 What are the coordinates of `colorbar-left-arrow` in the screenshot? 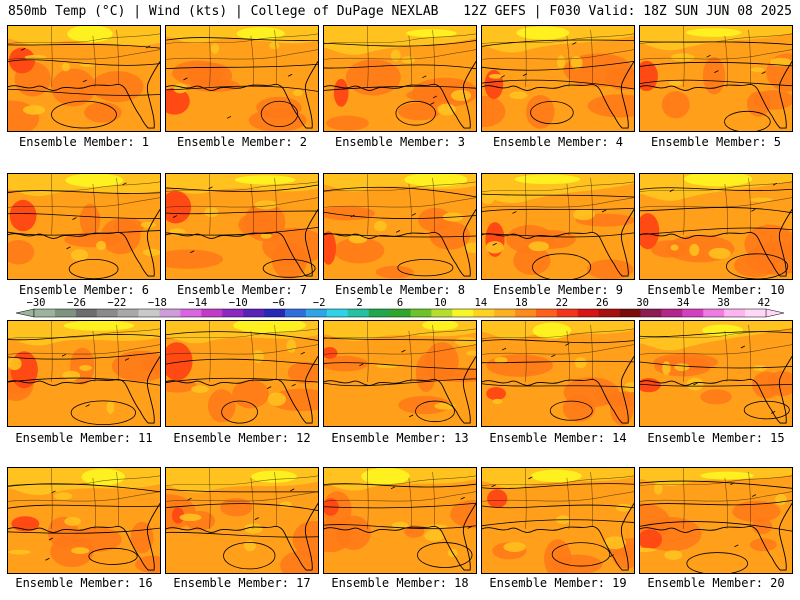 It's located at (25, 313).